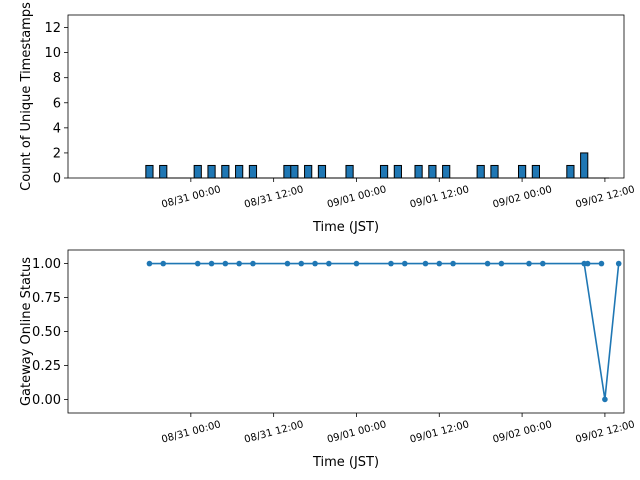  I want to click on y-axis-label: Gateway Online Status, so click(26, 331).